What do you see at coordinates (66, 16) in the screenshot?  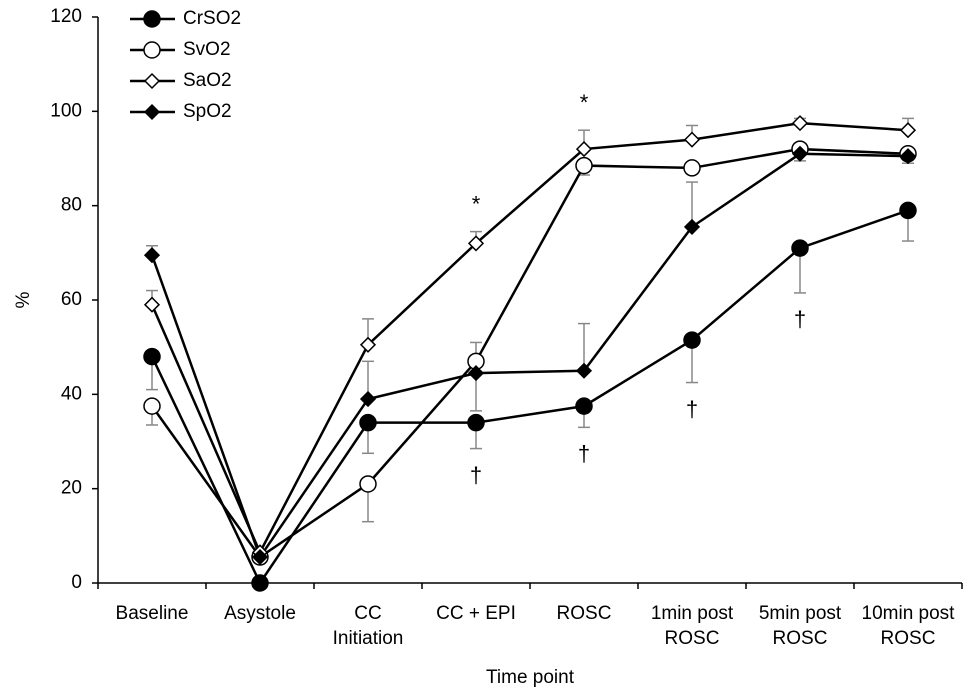 I see `y-tick-label: 120` at bounding box center [66, 16].